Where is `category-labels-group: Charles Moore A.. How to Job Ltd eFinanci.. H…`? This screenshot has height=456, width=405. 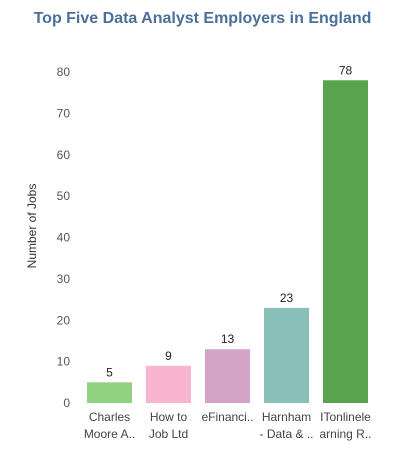 category-labels-group: Charles Moore A.. How to Job Ltd eFinanci.. H… is located at coordinates (228, 425).